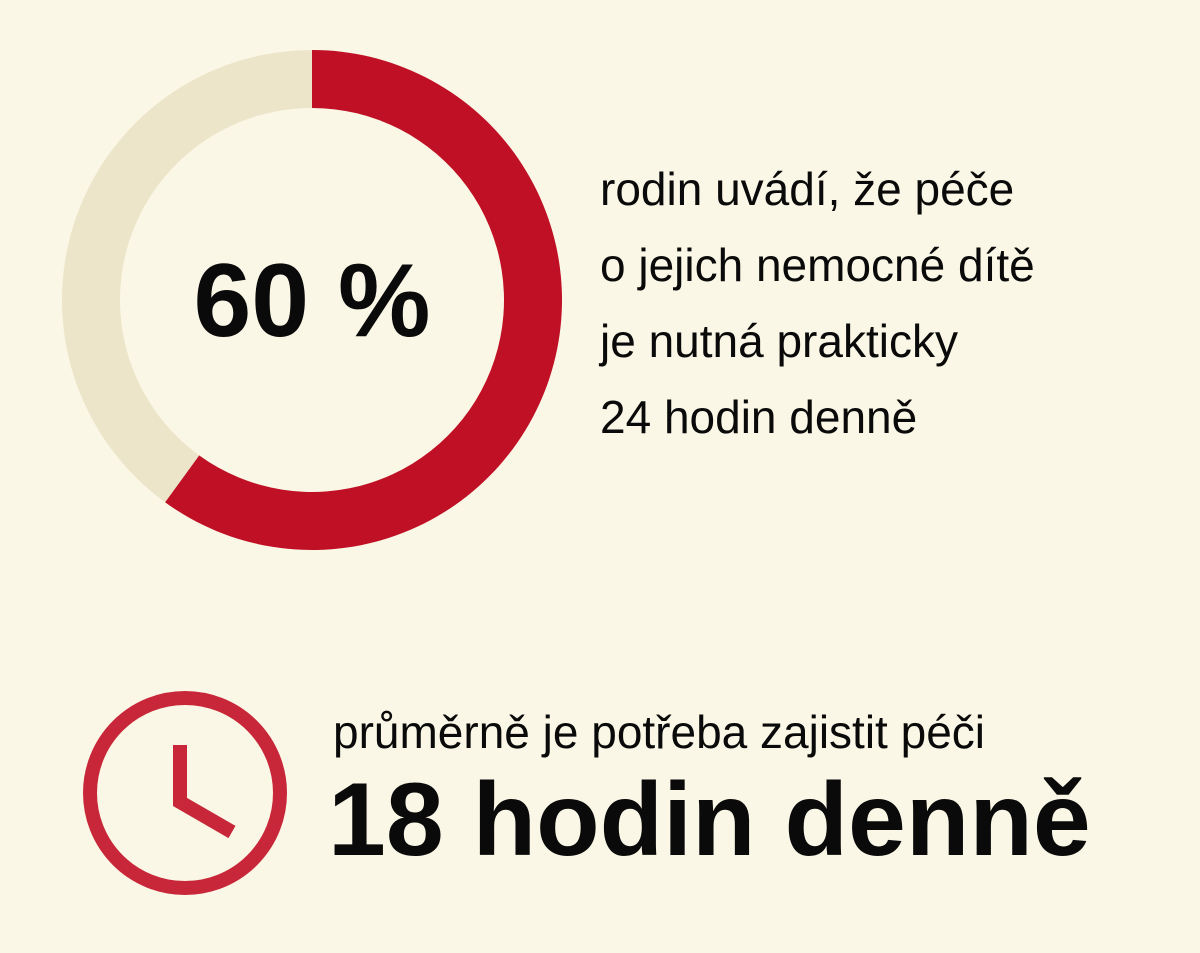  I want to click on clock-face, so click(185, 793).